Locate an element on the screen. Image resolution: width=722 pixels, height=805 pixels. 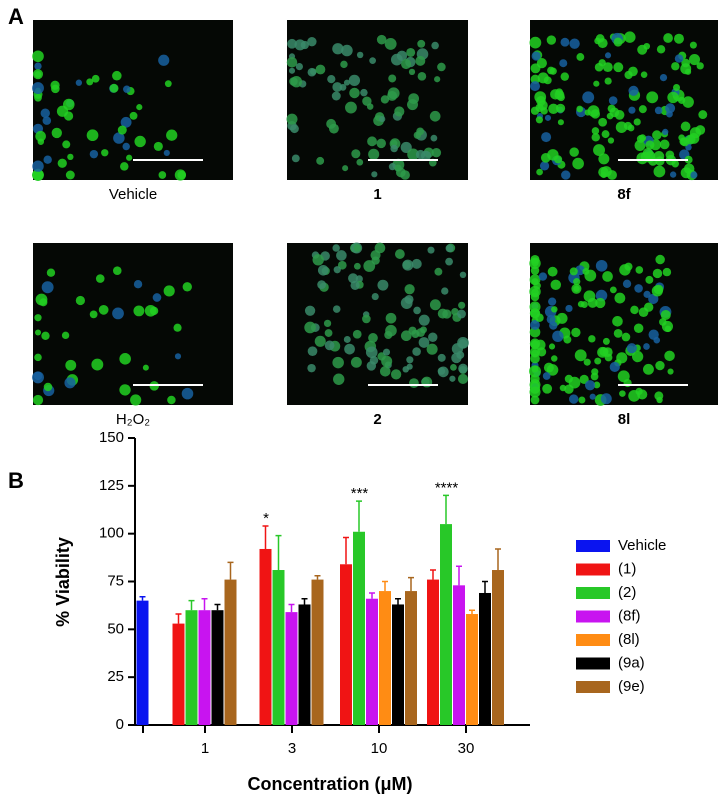
x-tick-label: 1 is located at coordinates (205, 748).